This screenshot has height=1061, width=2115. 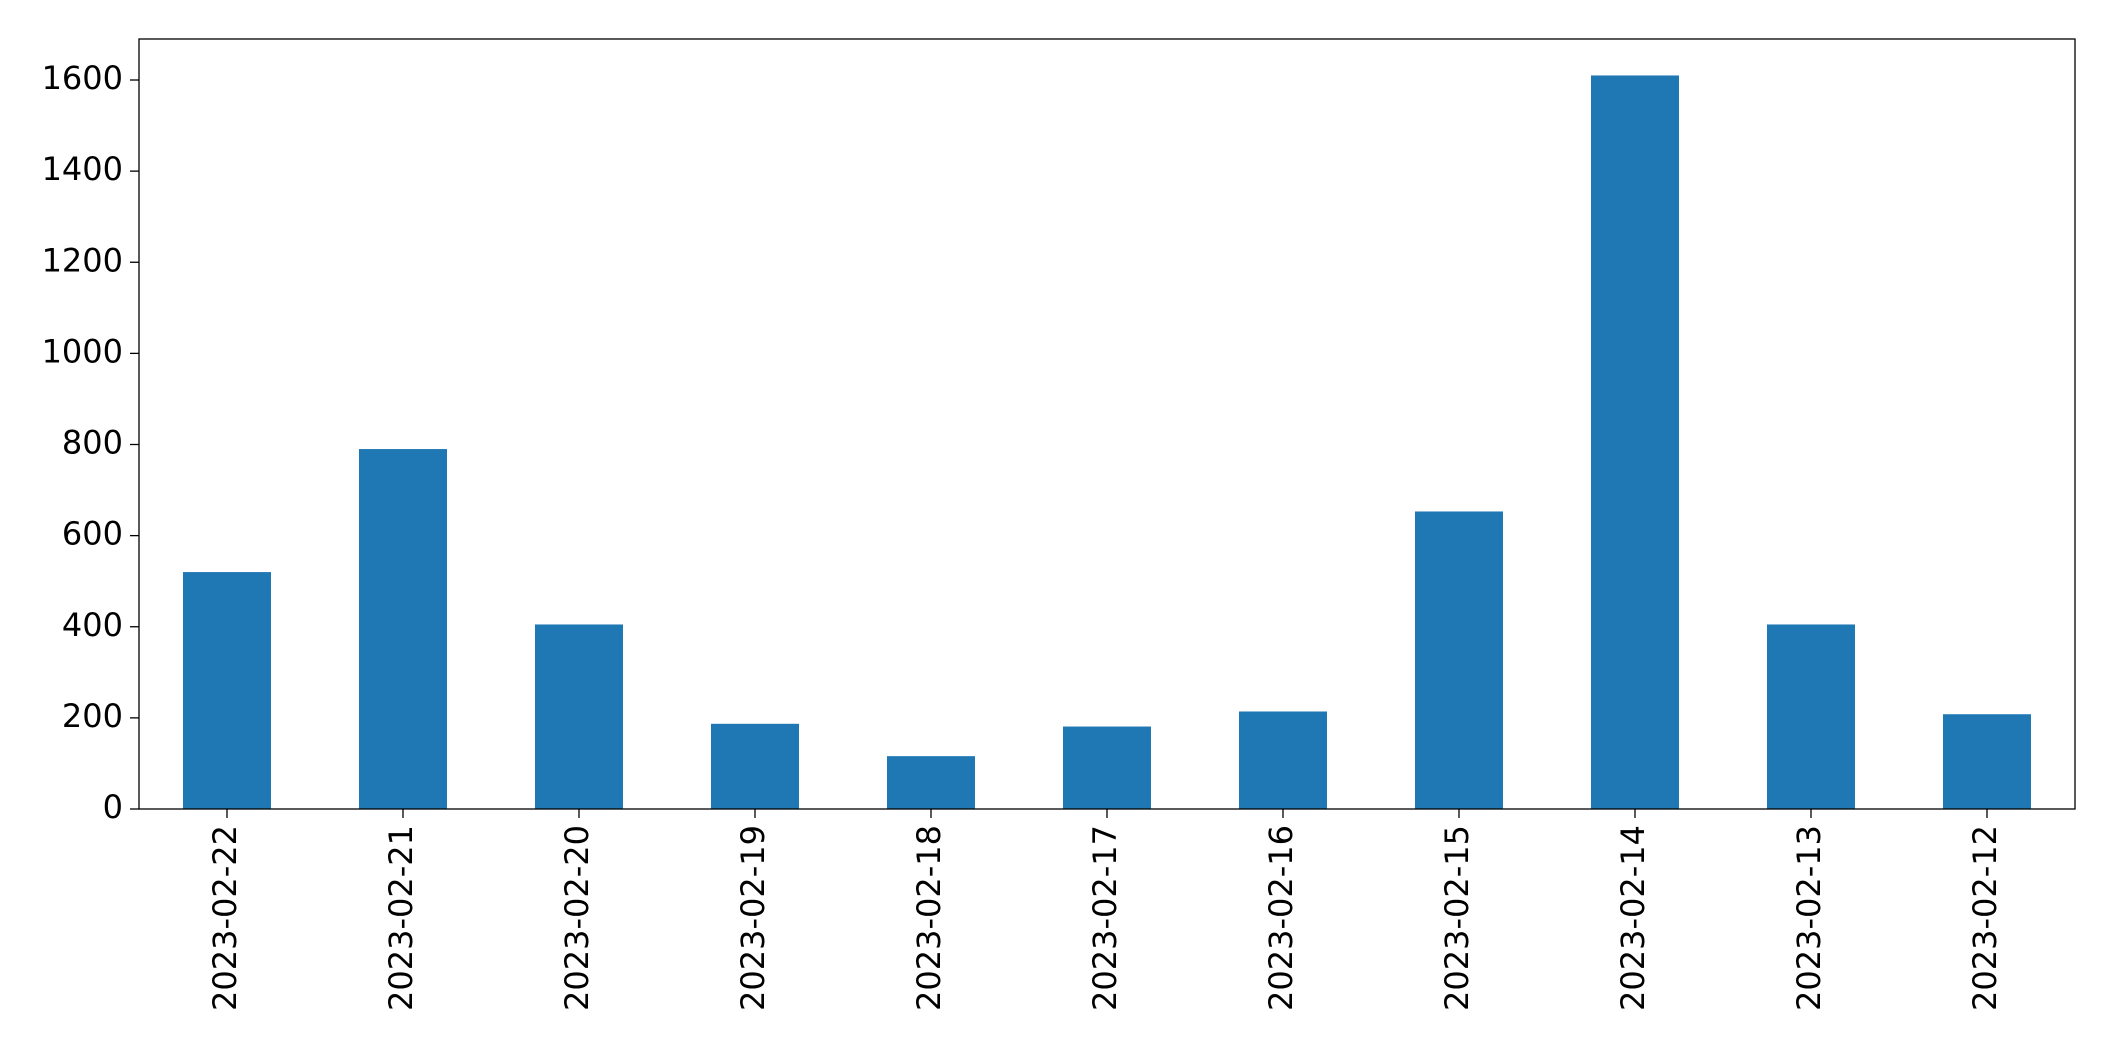 I want to click on x-tick-label: 2023-02-16, so click(x=1281, y=918).